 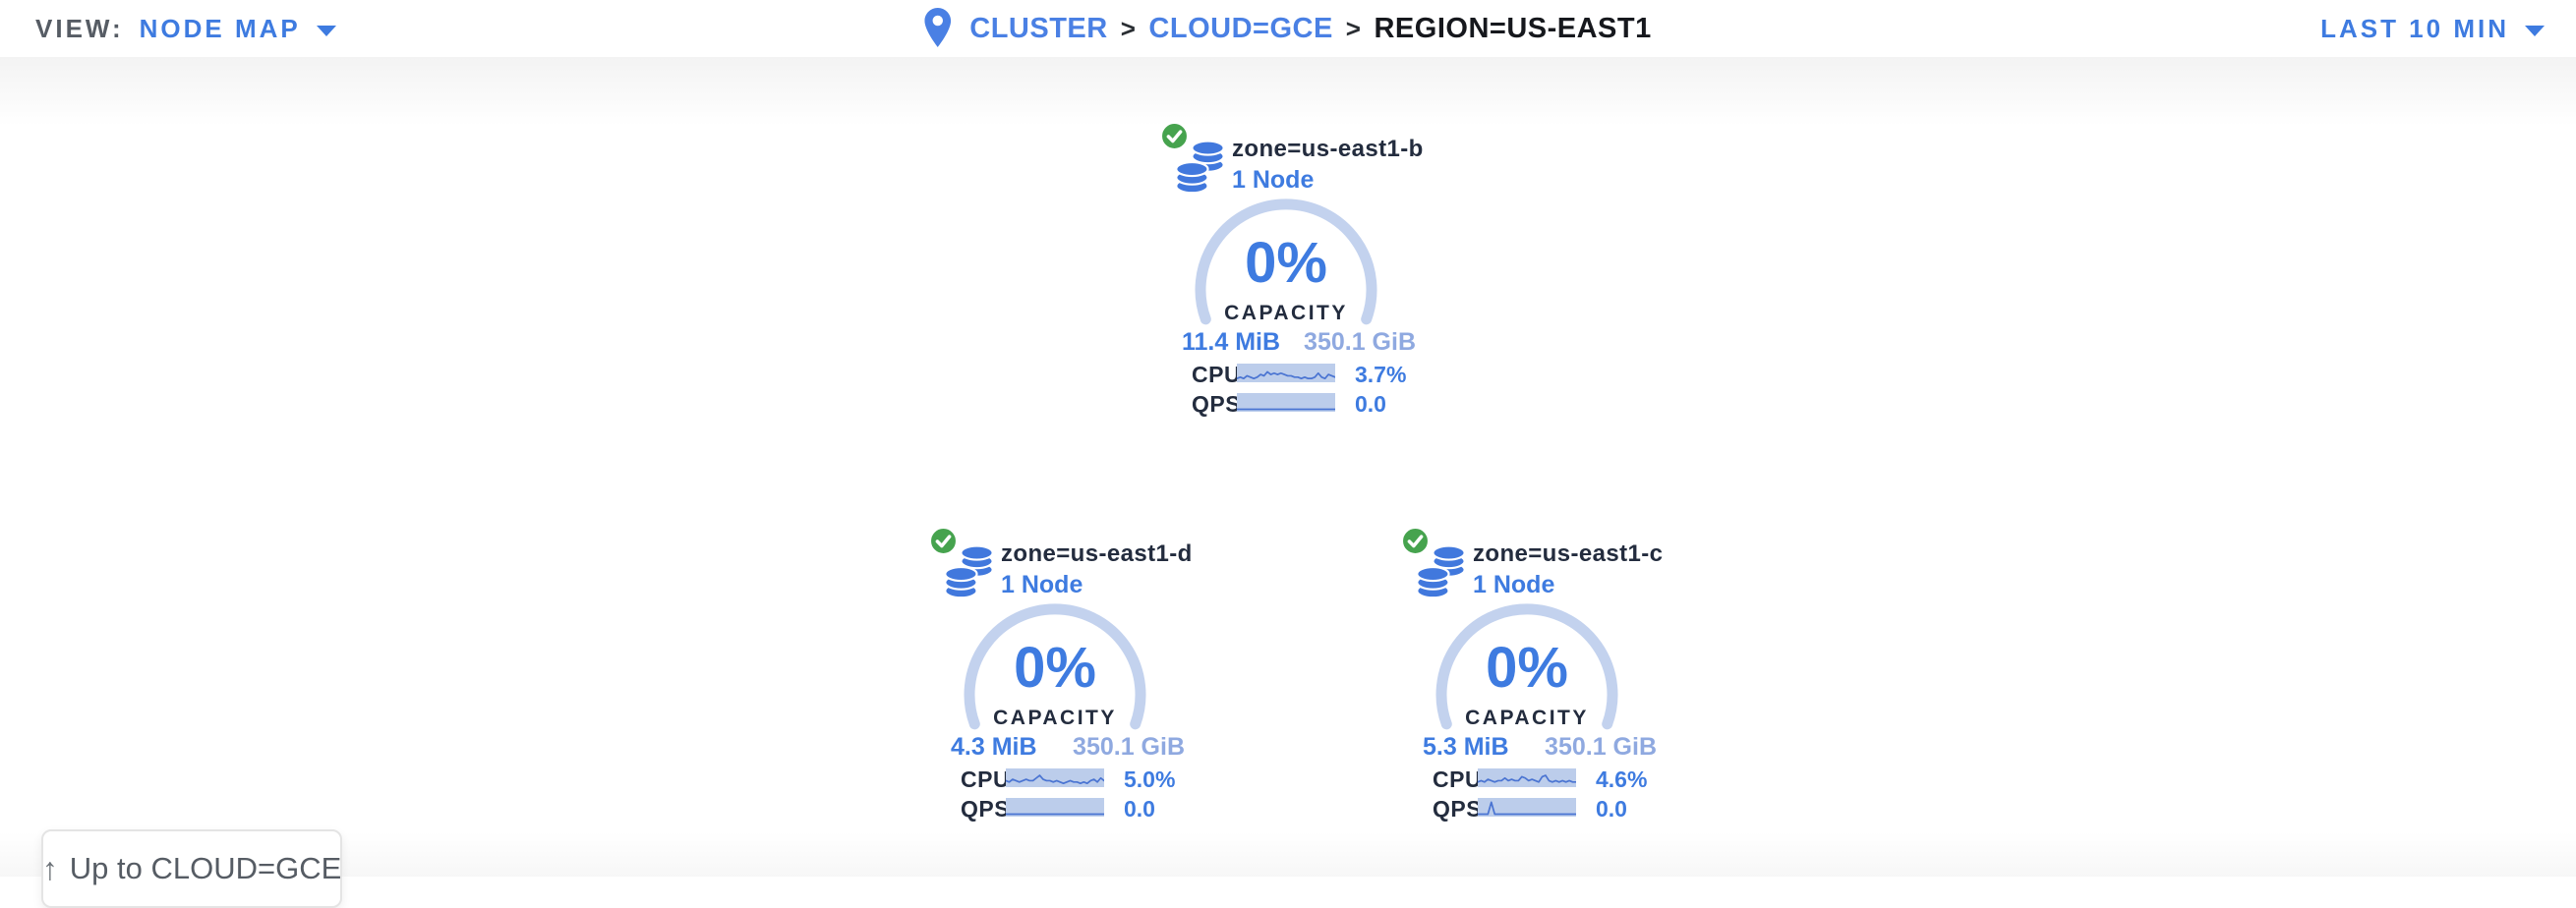 I want to click on cpu-metric-row: CPU 4.6%, so click(x=1527, y=779).